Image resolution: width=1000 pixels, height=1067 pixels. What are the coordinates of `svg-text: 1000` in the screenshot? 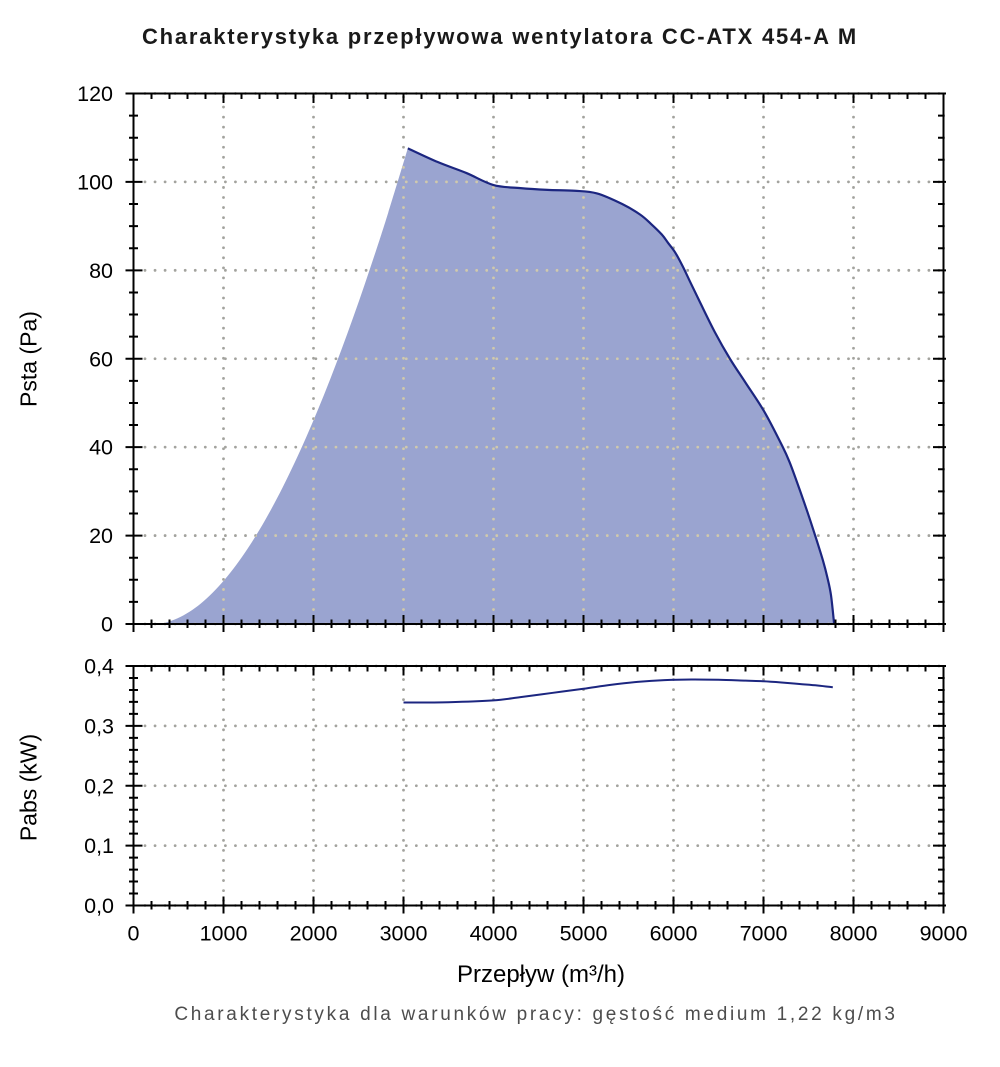 It's located at (224, 934).